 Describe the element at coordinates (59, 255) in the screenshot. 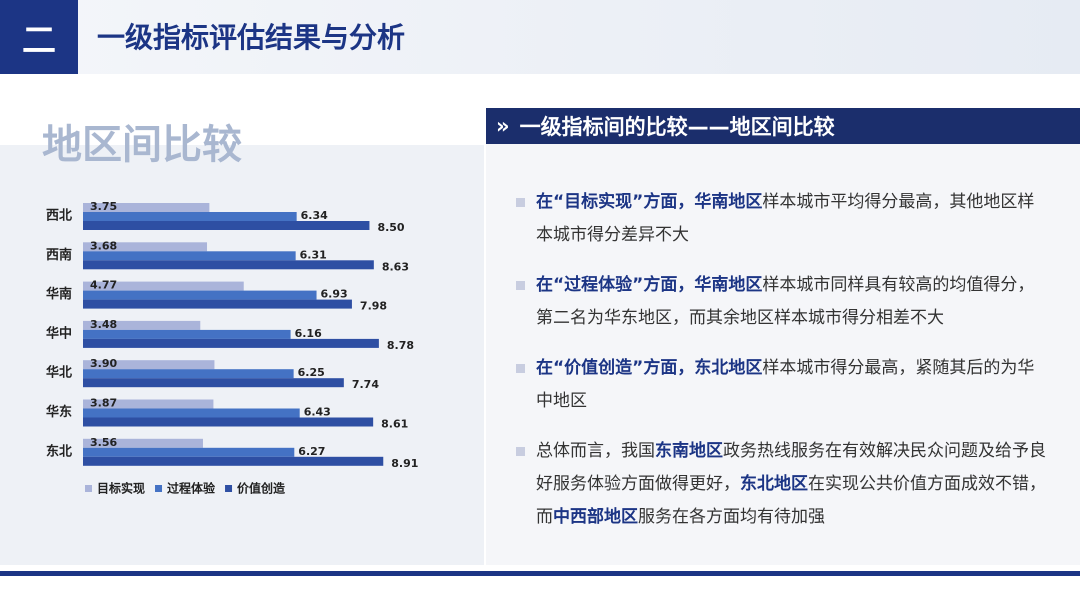

I see `category-label: 西南` at that location.